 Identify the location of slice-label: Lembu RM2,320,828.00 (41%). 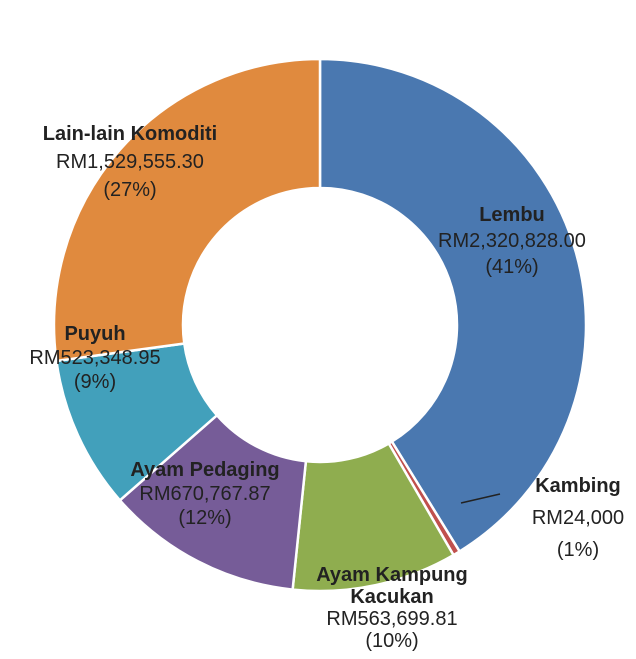
(512, 241).